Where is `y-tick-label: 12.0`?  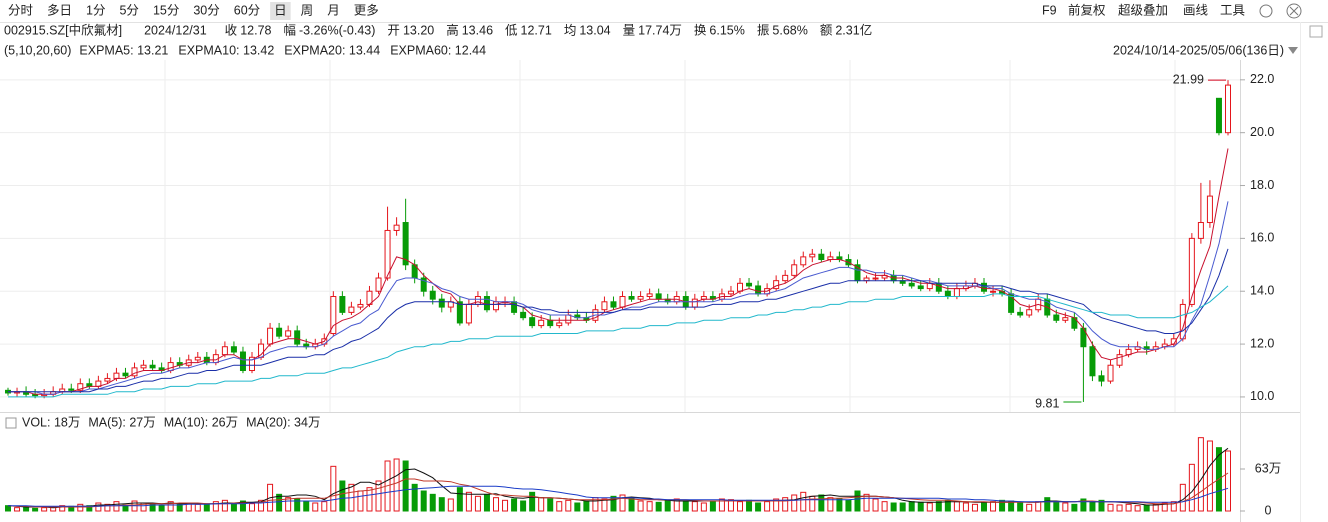
y-tick-label: 12.0 is located at coordinates (1262, 343).